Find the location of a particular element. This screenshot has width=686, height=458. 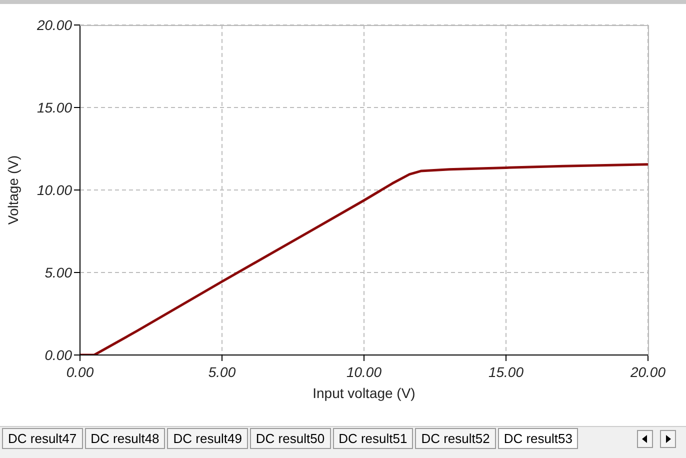

x-tick-label: 15.00 is located at coordinates (506, 372).